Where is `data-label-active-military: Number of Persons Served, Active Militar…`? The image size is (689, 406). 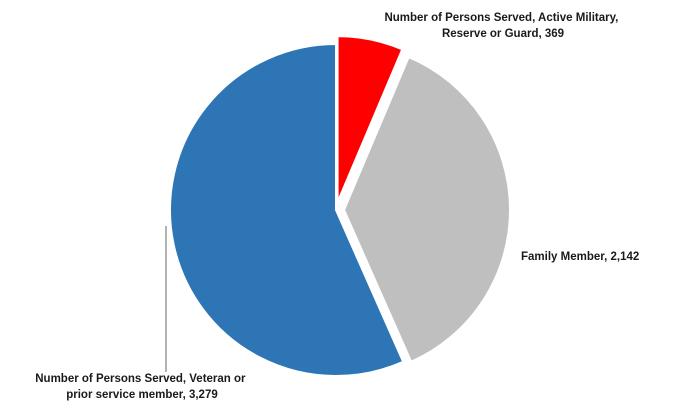
data-label-active-military: Number of Persons Served, Active Militar… is located at coordinates (502, 26).